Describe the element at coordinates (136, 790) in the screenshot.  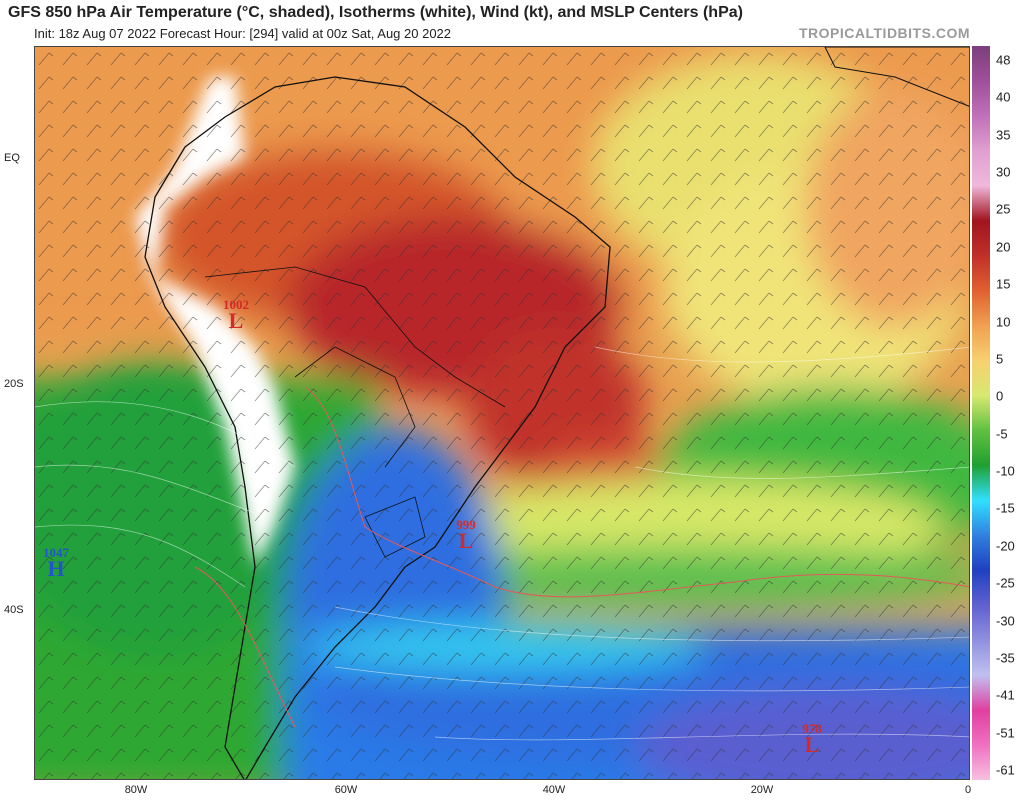
I see `lon-label-80w: 80W` at that location.